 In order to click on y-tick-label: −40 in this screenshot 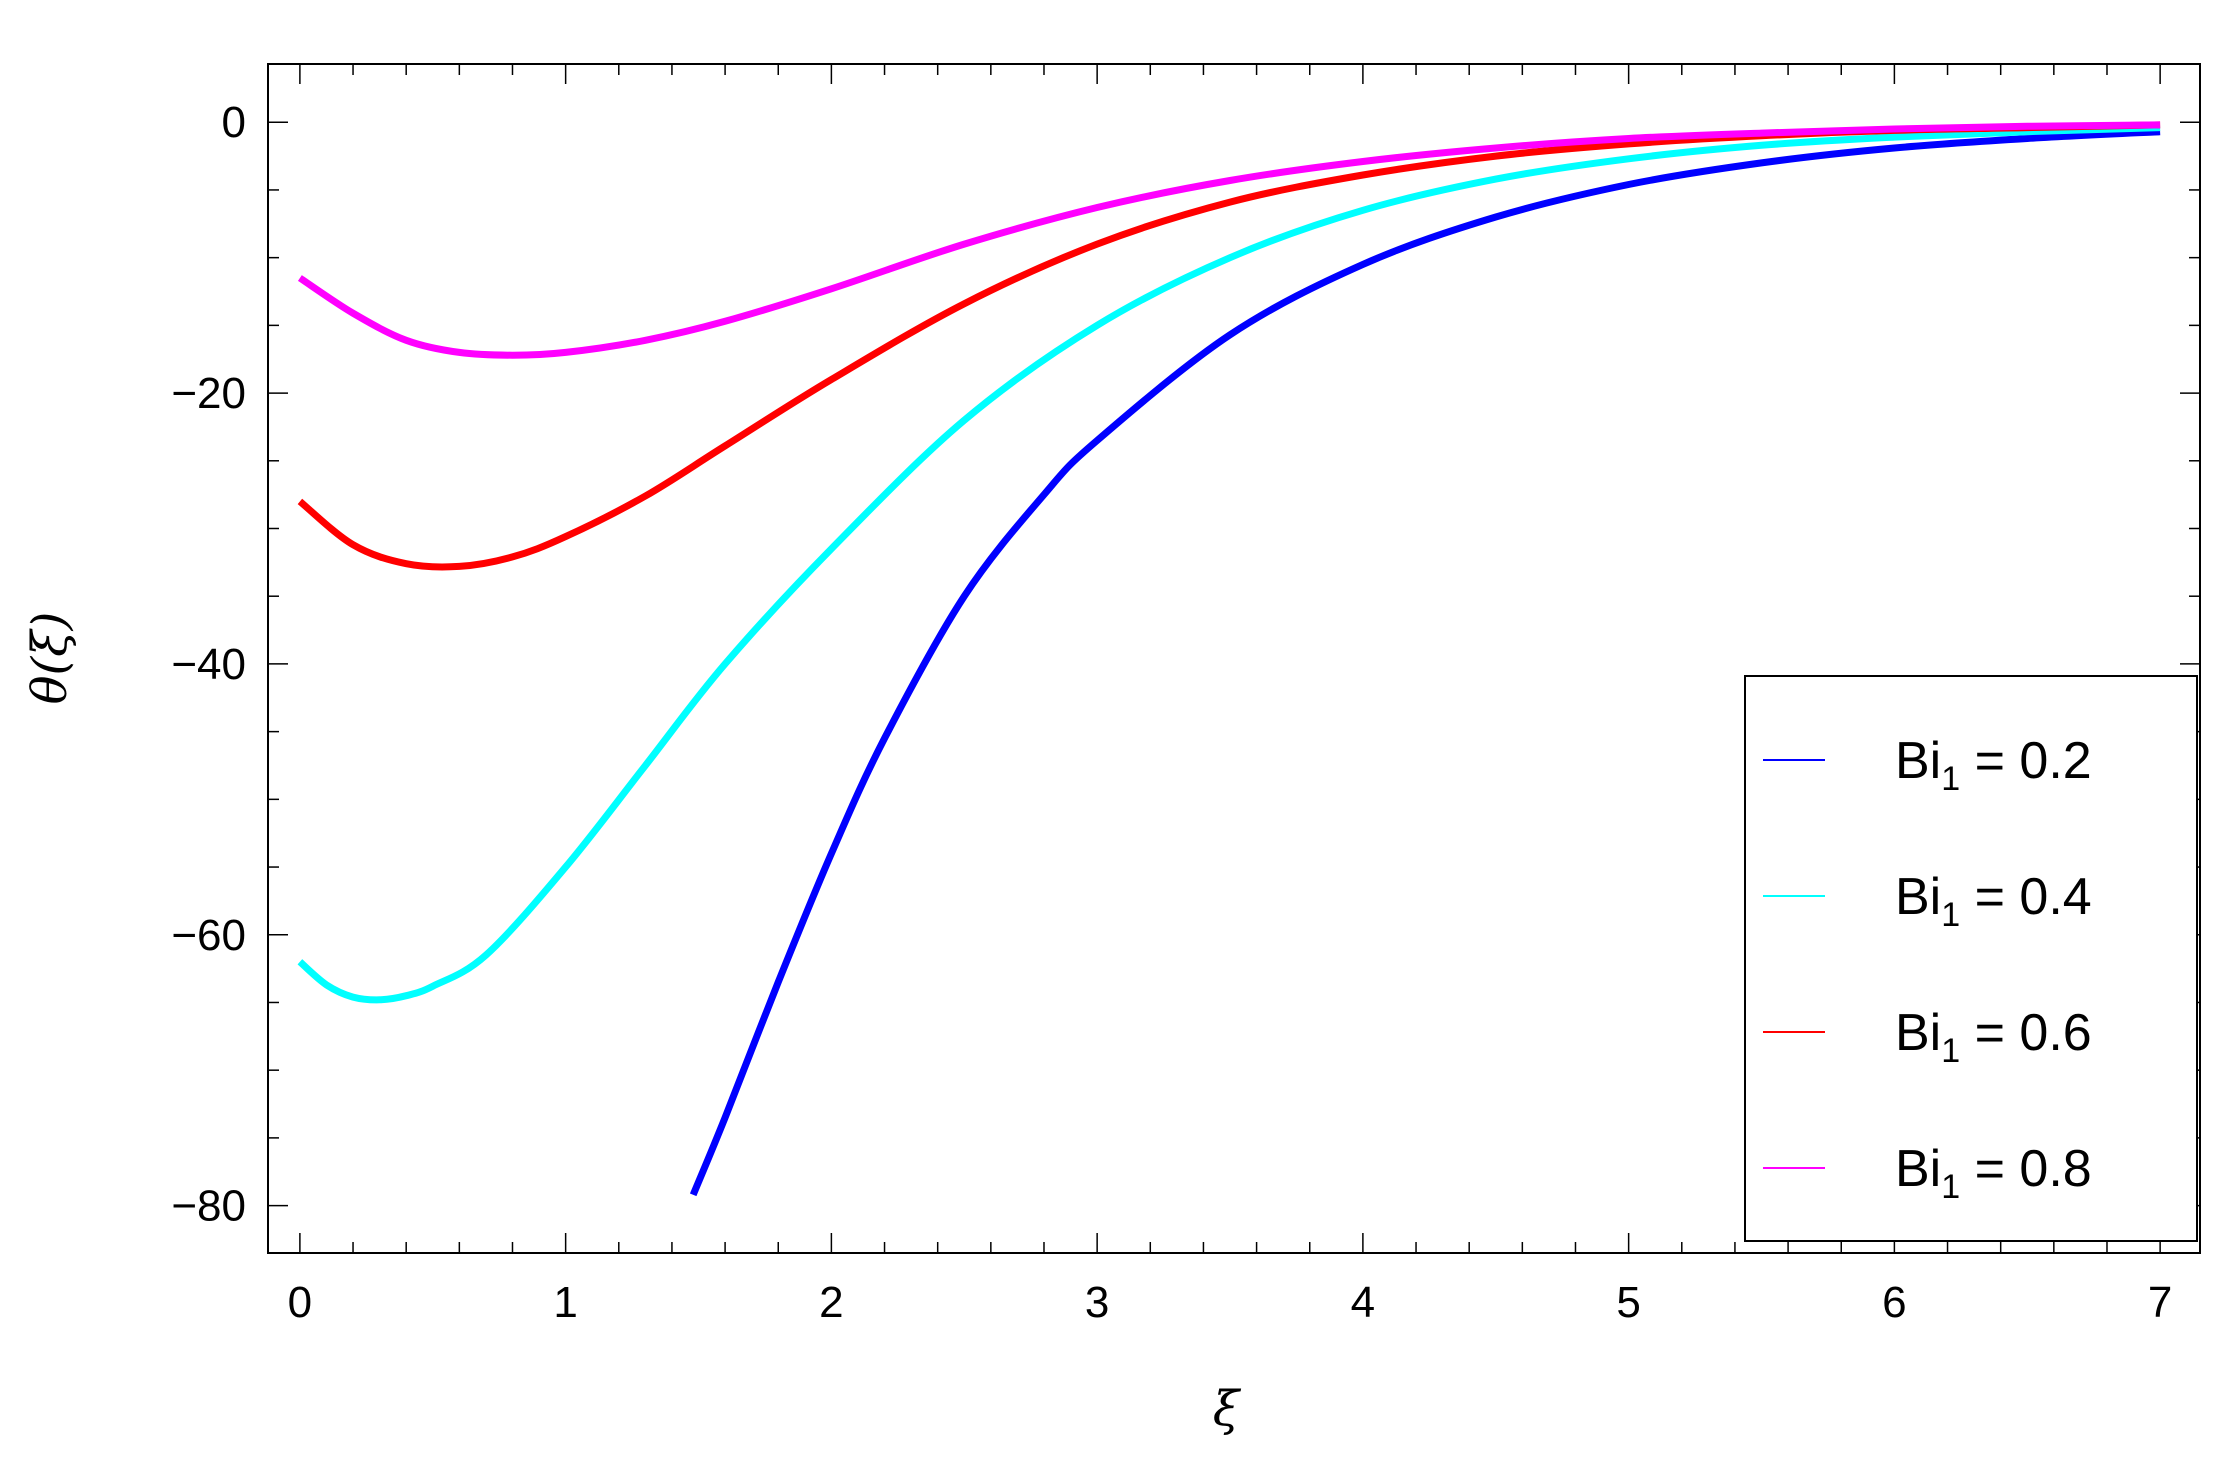, I will do `click(208, 664)`.